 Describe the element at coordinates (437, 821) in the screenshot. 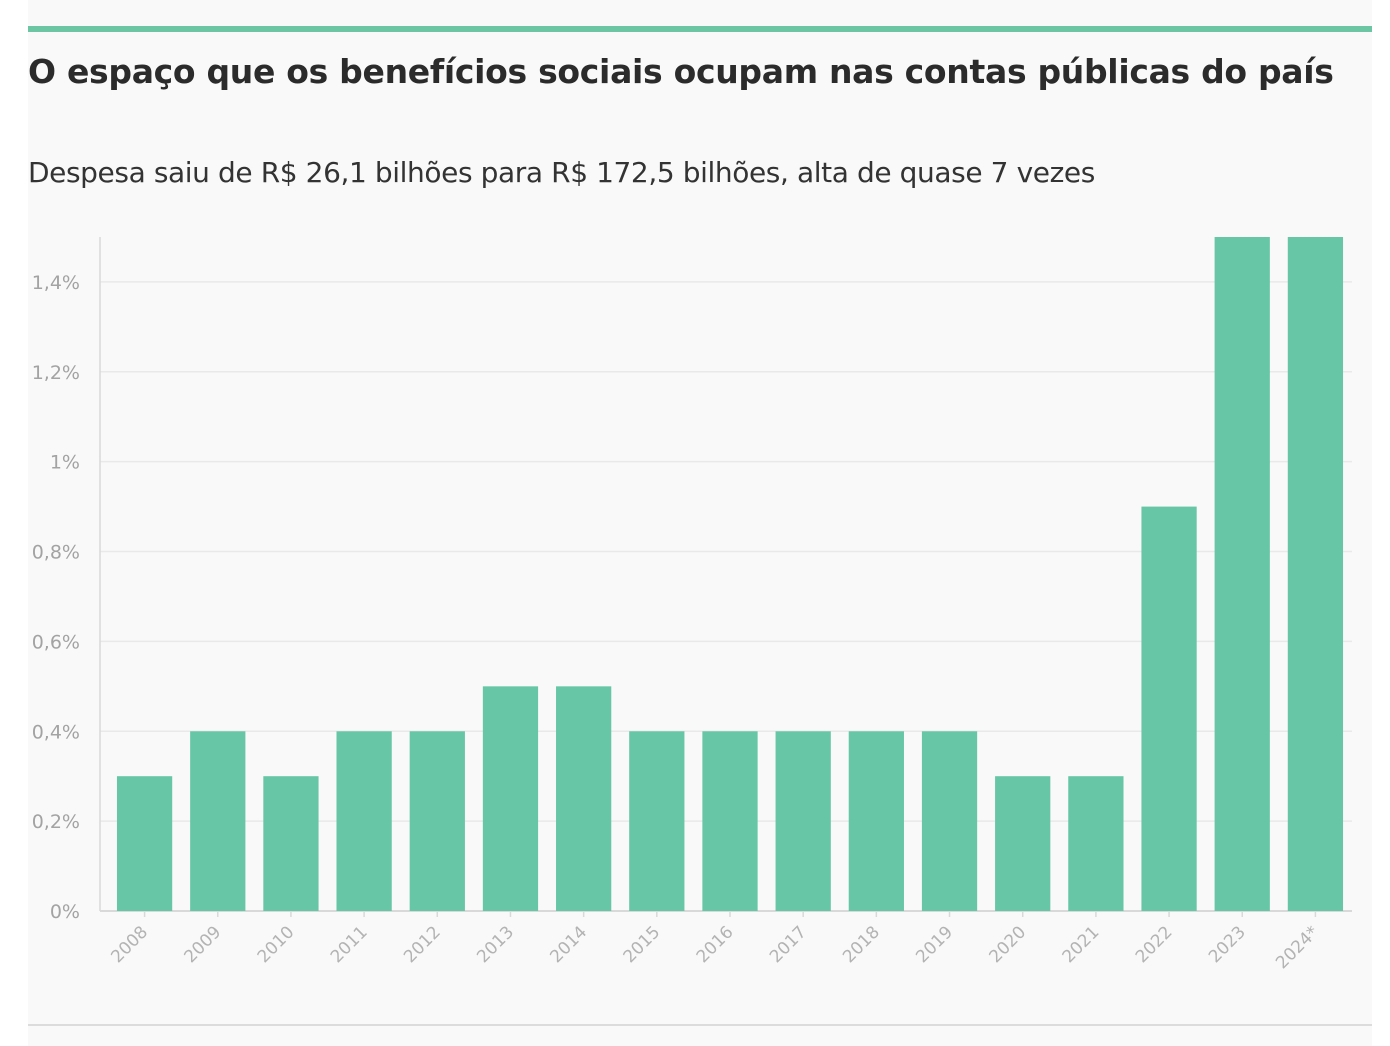

I see `bar-2012` at that location.